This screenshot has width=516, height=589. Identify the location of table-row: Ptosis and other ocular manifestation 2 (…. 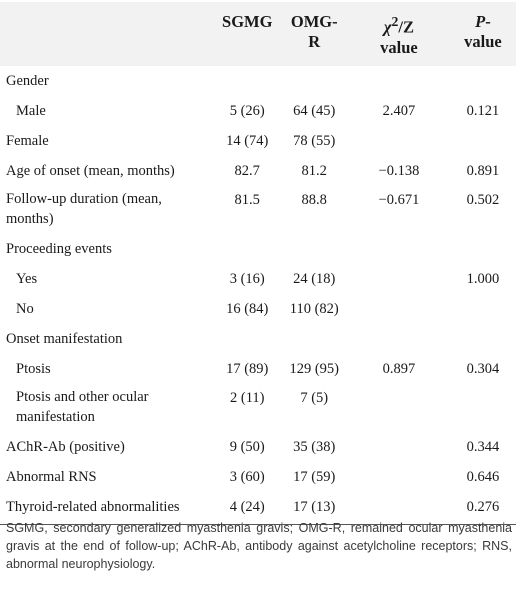
(258, 408).